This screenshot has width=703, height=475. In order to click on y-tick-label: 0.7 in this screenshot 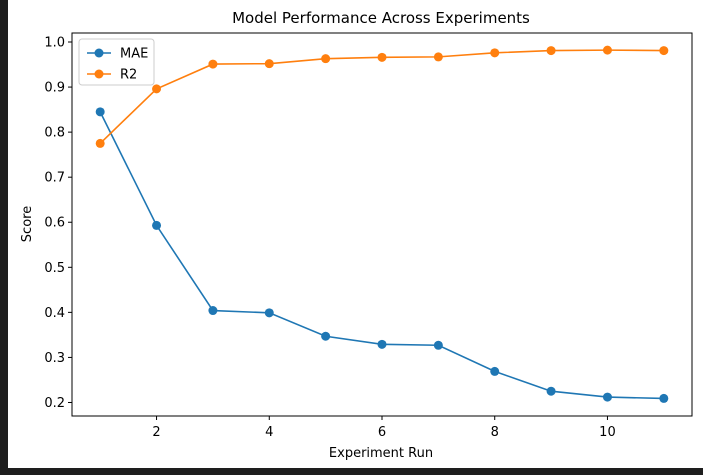, I will do `click(54, 178)`.